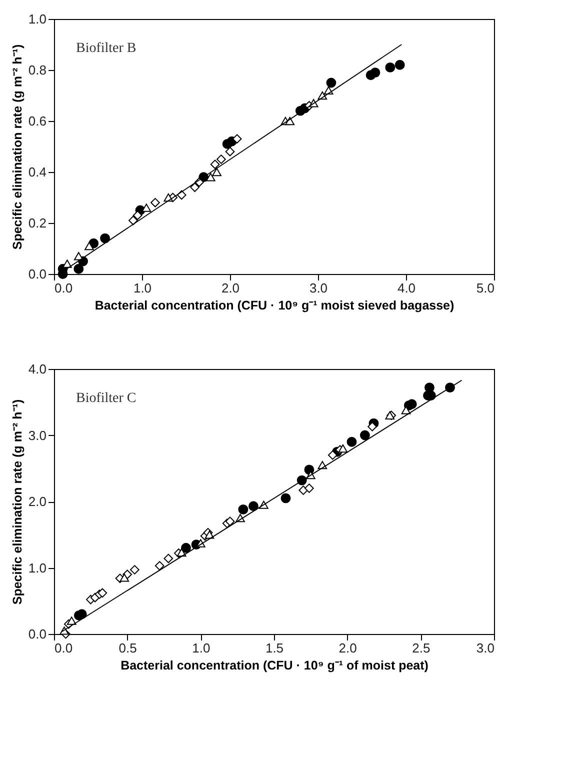 The width and height of the screenshot is (576, 773). I want to click on x-axis-title: Bacterial concentration (CFU · 10⁹ g⁻¹ moist sieved bagasse), so click(274, 305).